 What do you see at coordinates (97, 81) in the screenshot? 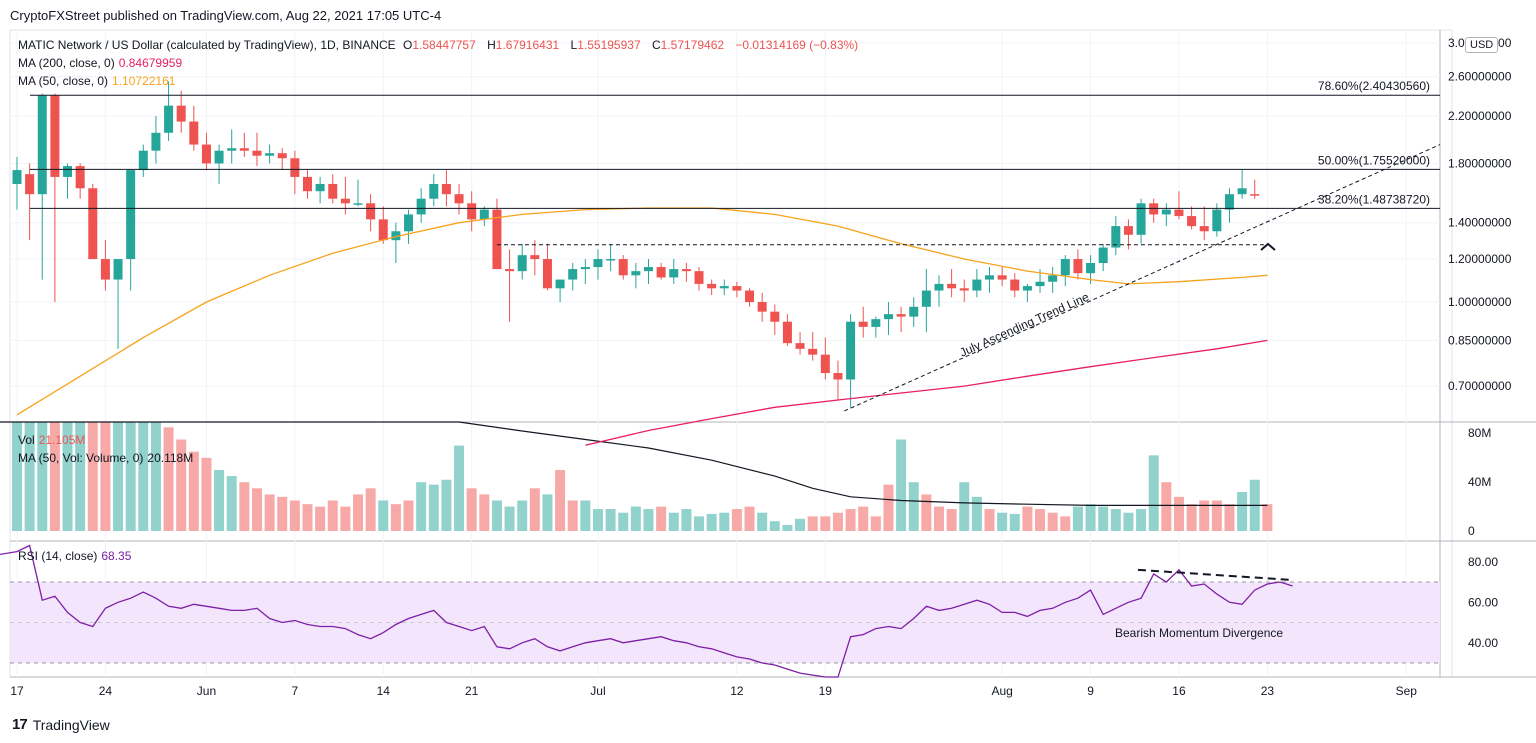
I see `ma50-legend: MA (50, close, 0) 1.10722161` at bounding box center [97, 81].